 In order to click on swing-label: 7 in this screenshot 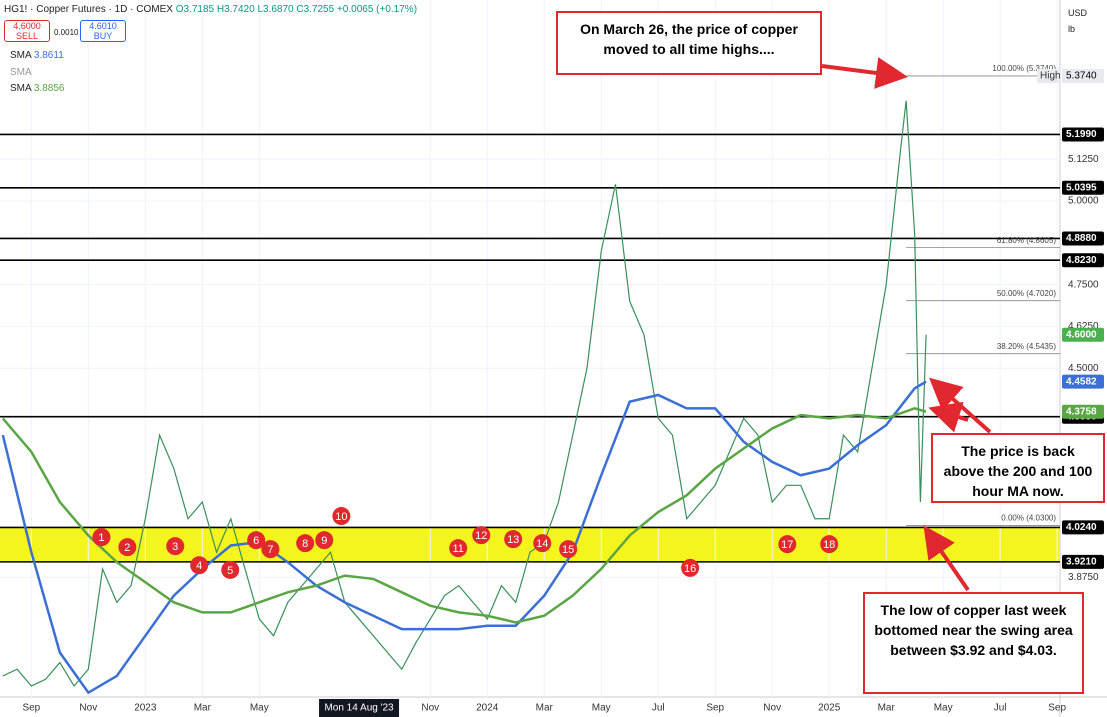, I will do `click(270, 550)`.